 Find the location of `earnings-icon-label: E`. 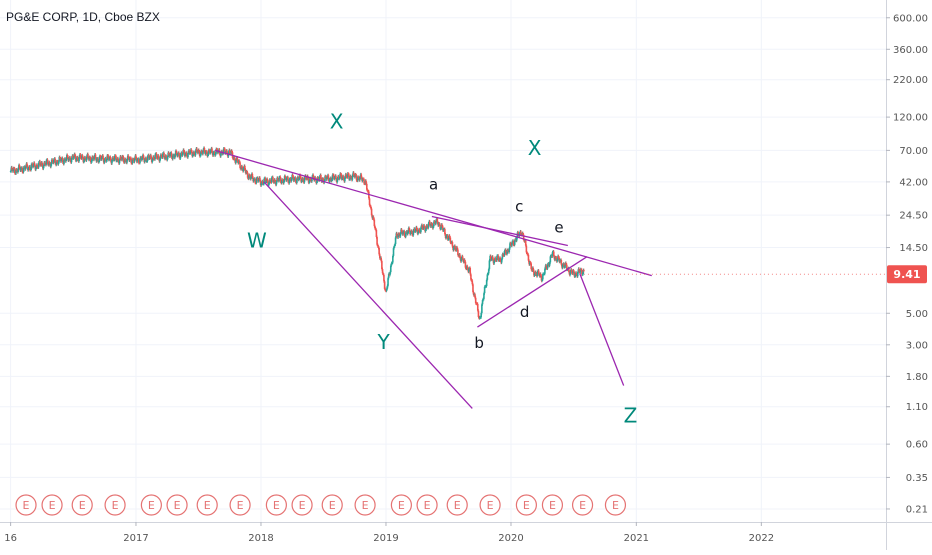

earnings-icon-label: E is located at coordinates (52, 505).